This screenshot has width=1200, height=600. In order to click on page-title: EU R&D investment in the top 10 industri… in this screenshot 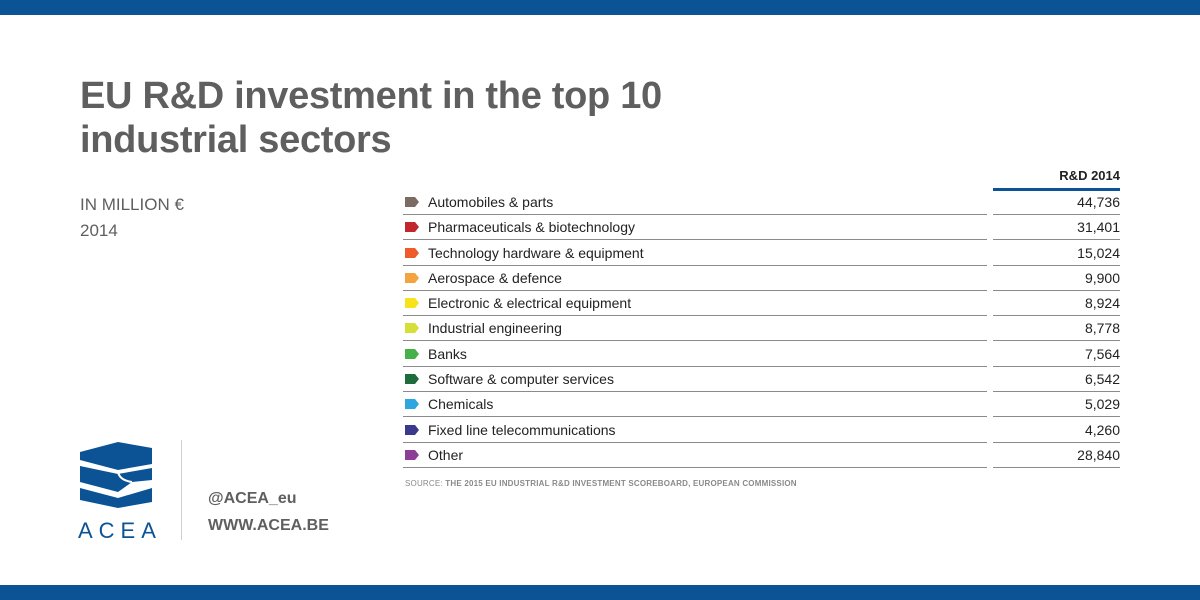, I will do `click(440, 118)`.